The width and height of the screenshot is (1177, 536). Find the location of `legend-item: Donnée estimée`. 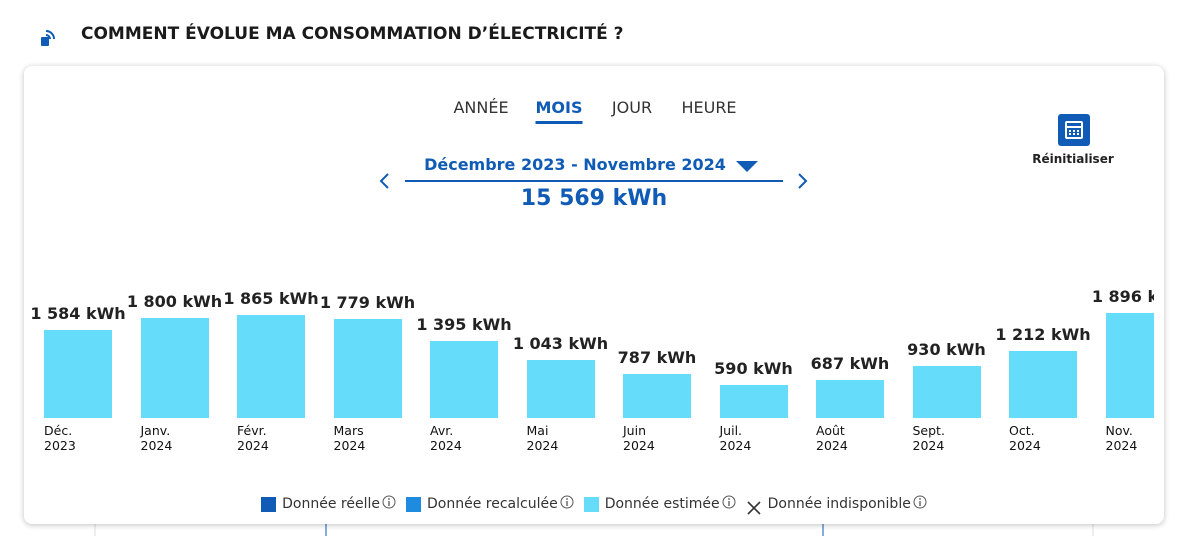

legend-item: Donnée estimée is located at coordinates (659, 504).